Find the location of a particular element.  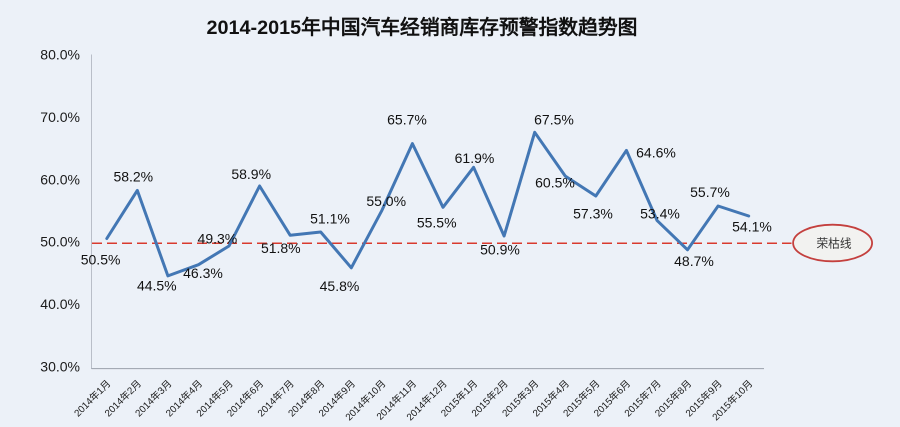

svg-text: 57.3% is located at coordinates (593, 213).